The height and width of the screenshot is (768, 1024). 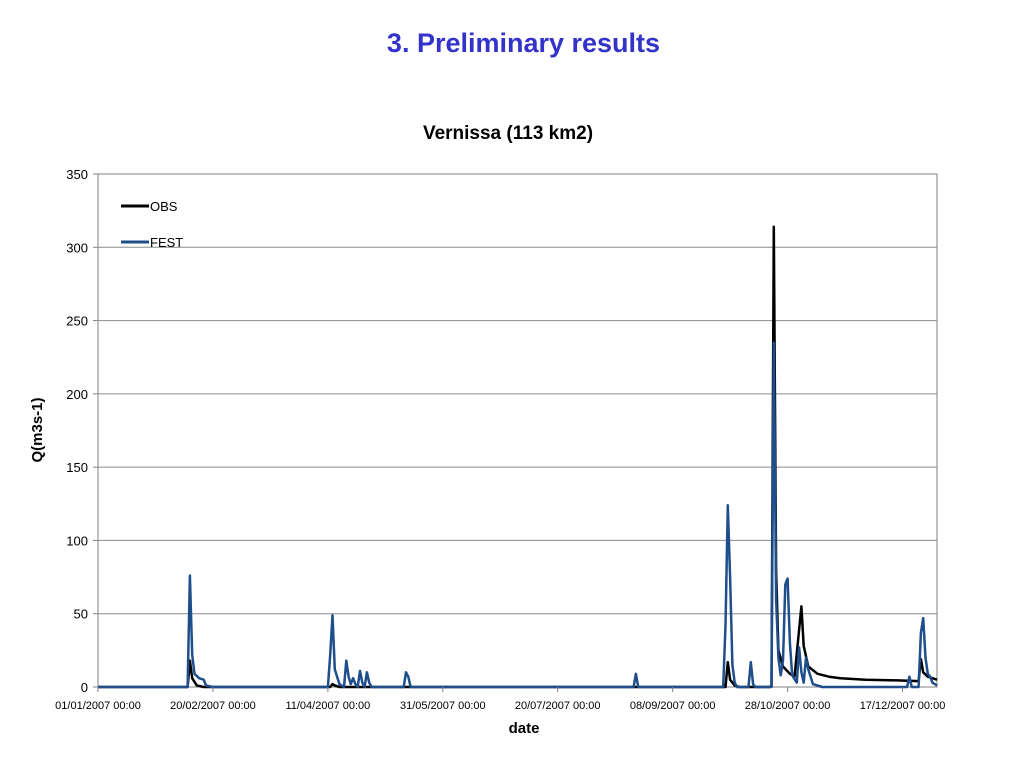 I want to click on x-tick-label: 08/09/2007 00:00, so click(x=673, y=706).